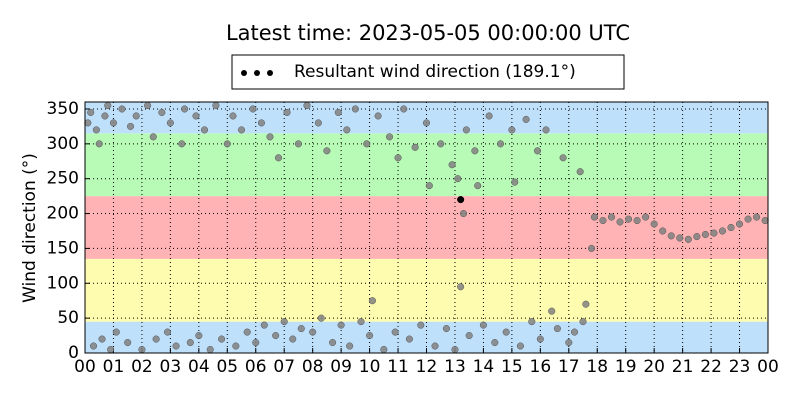 The height and width of the screenshot is (400, 800). I want to click on x-tick-label: 01, so click(114, 367).